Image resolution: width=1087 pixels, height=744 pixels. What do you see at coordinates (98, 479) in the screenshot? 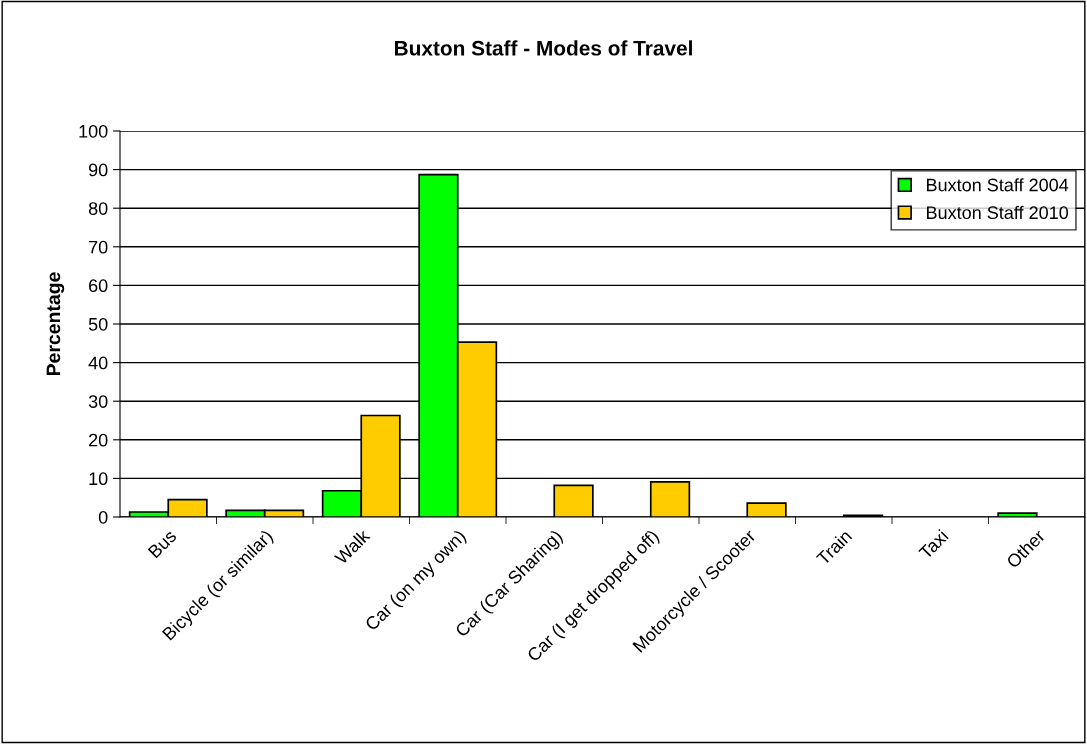
I see `y-tick-label: 10` at bounding box center [98, 479].